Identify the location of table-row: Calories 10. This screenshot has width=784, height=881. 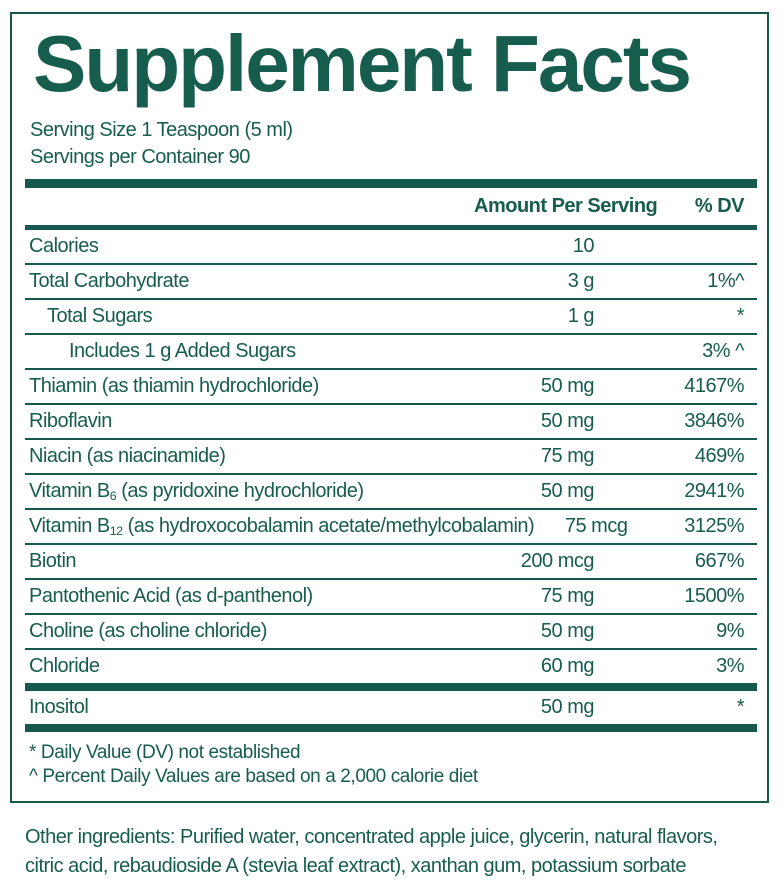
(391, 246).